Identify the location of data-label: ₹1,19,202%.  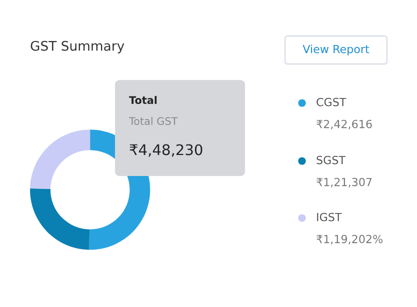
(349, 239).